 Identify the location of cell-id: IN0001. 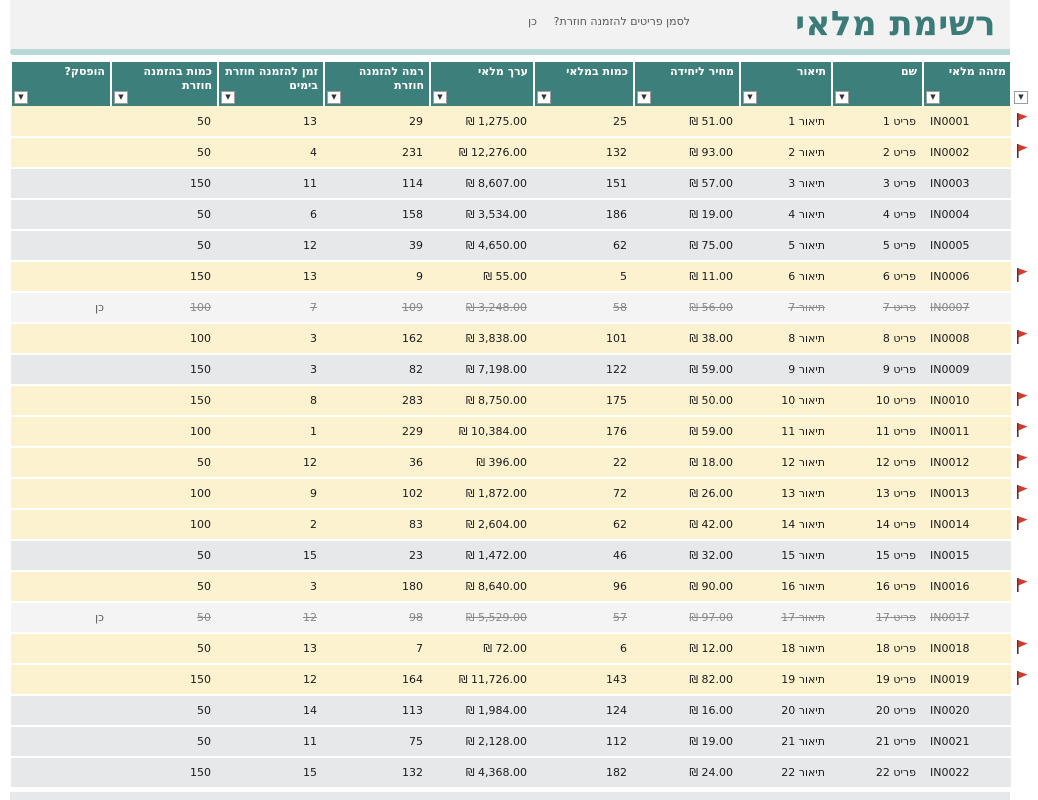
(967, 122).